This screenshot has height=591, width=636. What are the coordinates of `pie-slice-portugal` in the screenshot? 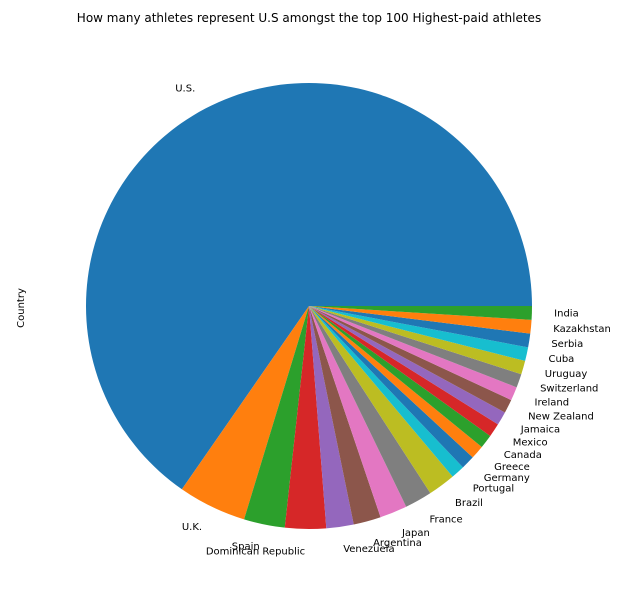 It's located at (386, 391).